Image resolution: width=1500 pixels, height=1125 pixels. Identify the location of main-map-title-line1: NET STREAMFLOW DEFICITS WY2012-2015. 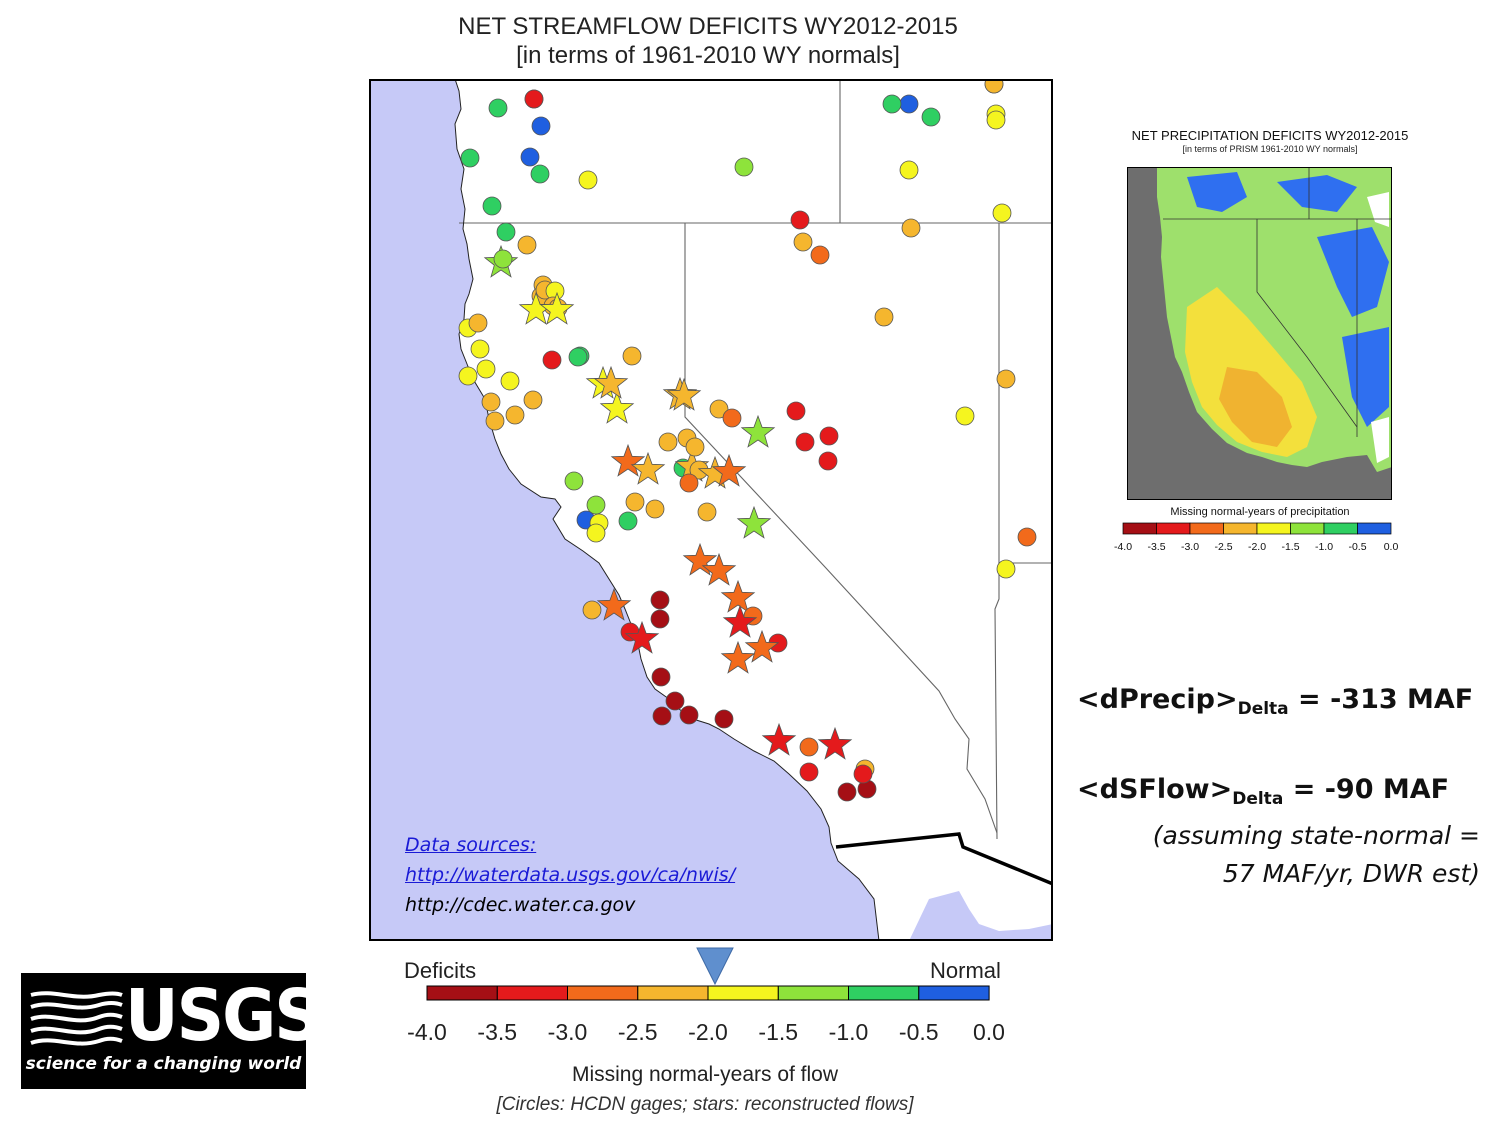
(708, 26).